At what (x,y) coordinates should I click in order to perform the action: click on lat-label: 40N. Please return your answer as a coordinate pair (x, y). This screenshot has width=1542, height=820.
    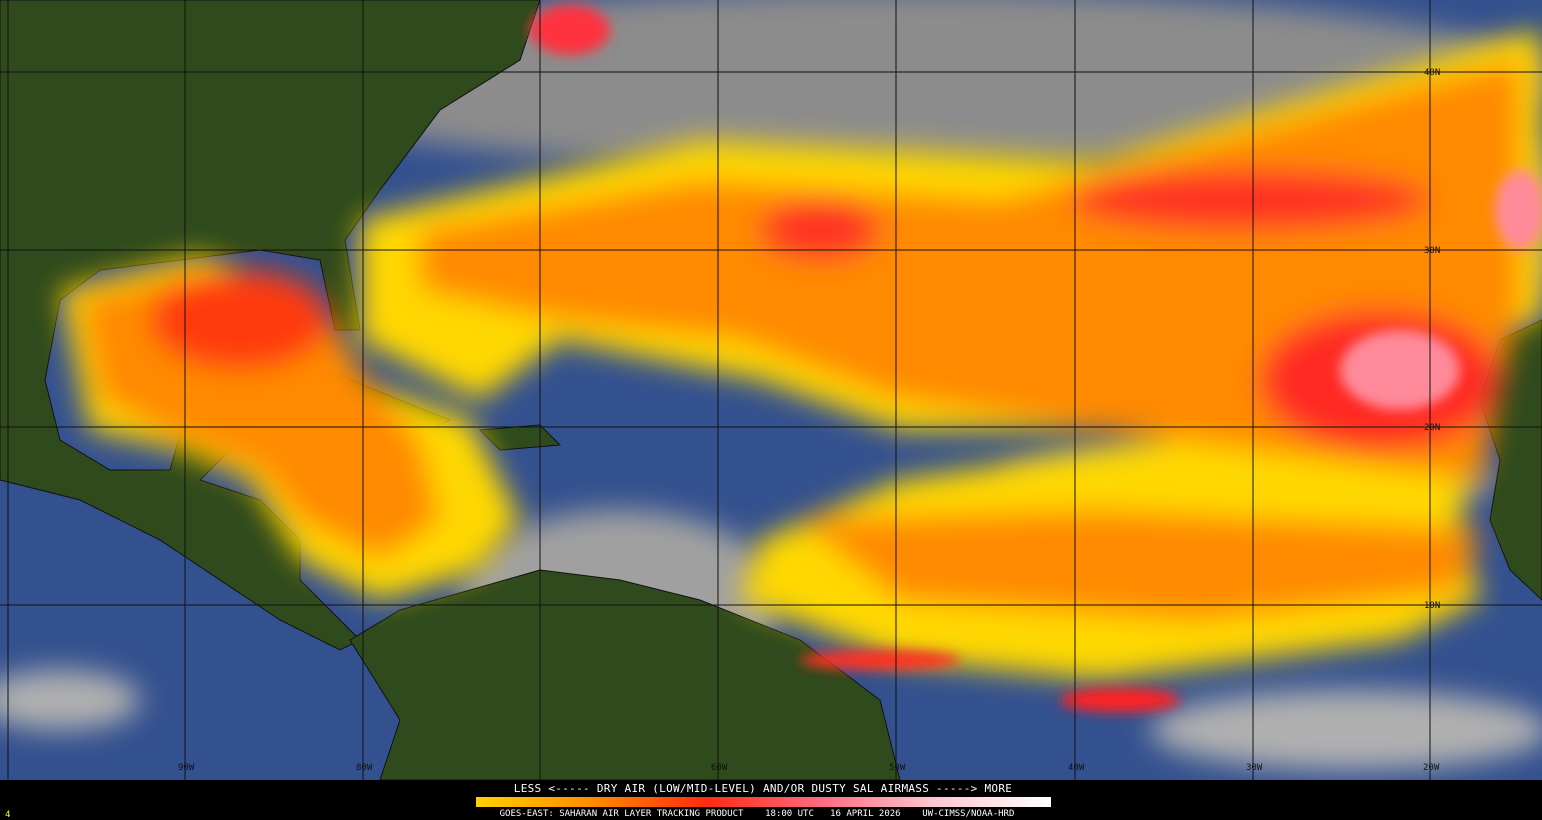
    Looking at the image, I should click on (1432, 73).